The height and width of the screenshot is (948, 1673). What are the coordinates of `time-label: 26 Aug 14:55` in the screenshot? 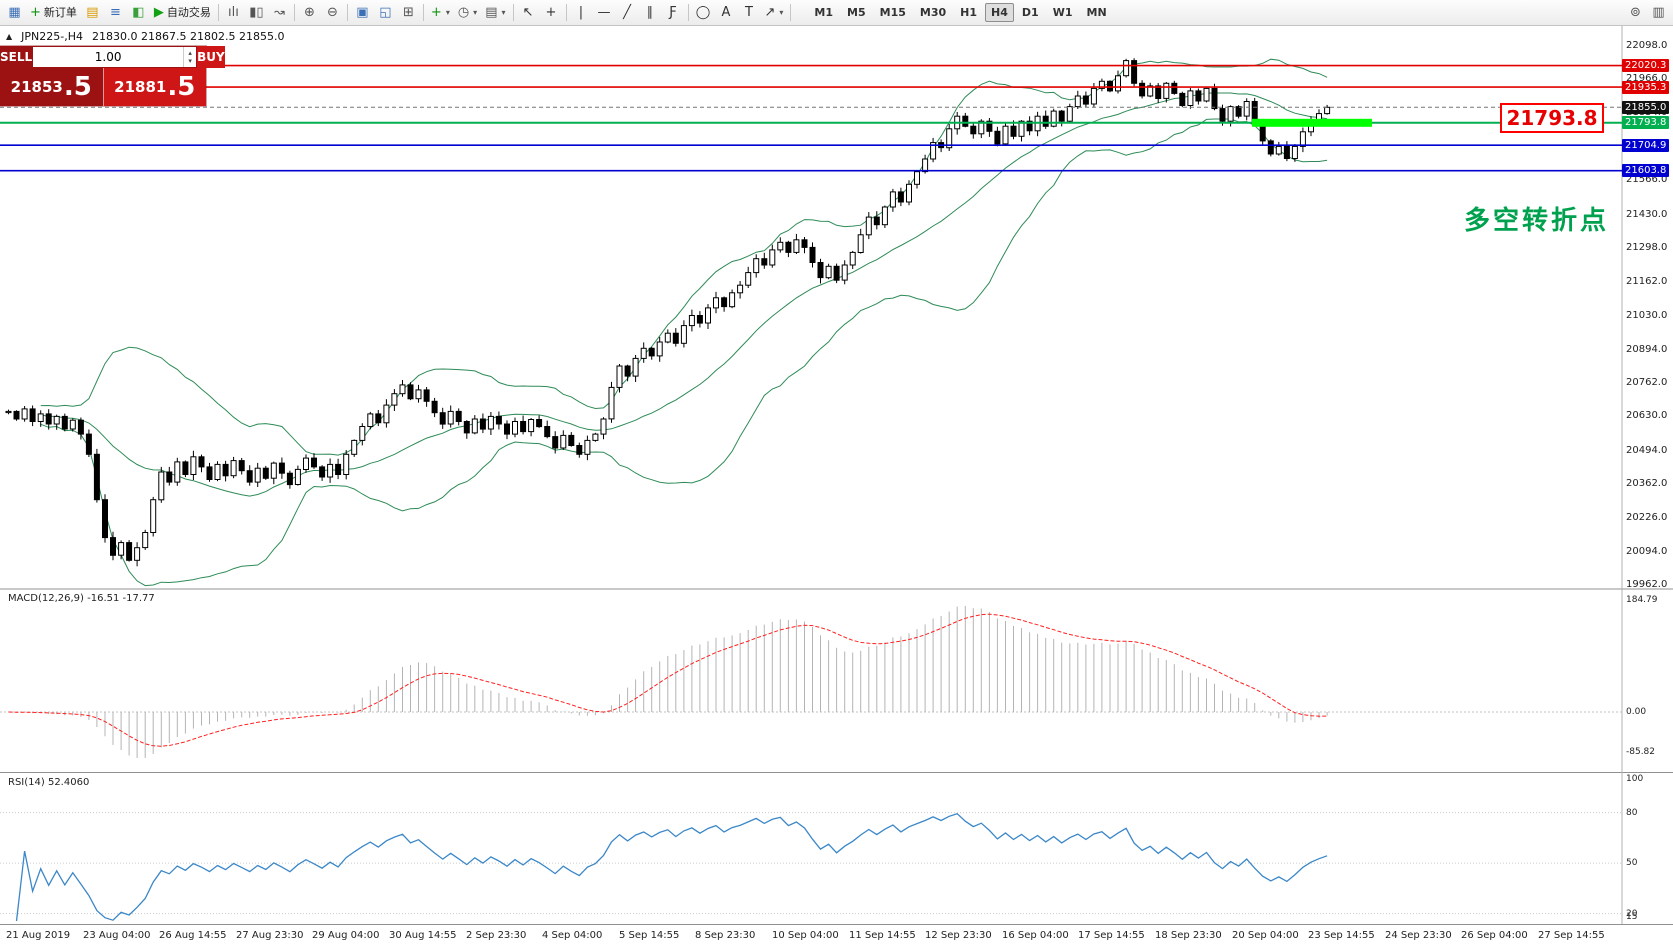 It's located at (193, 935).